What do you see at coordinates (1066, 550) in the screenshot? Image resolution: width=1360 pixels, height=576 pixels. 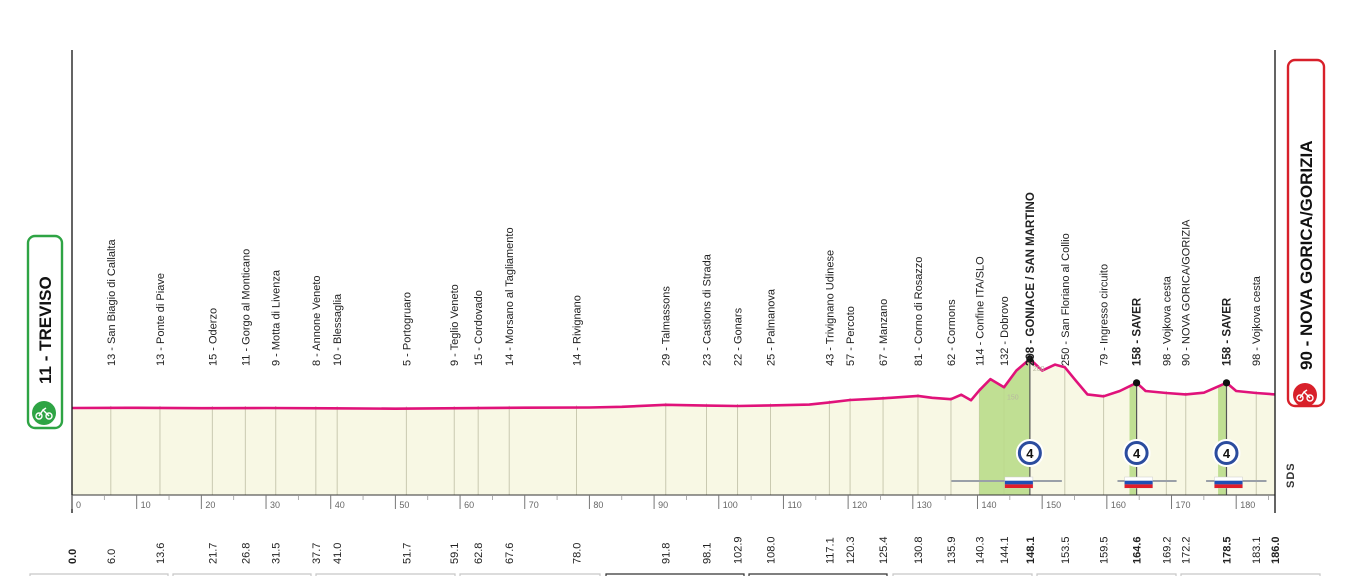 I see `waypoint-km-label: 153.5` at bounding box center [1066, 550].